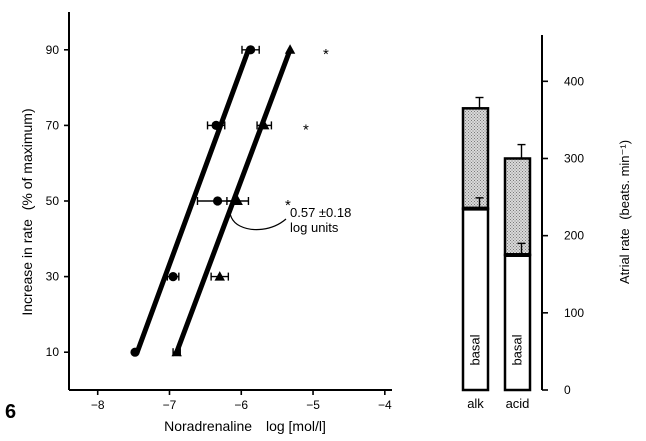  What do you see at coordinates (241, 405) in the screenshot?
I see `x-tick-label: −6` at bounding box center [241, 405].